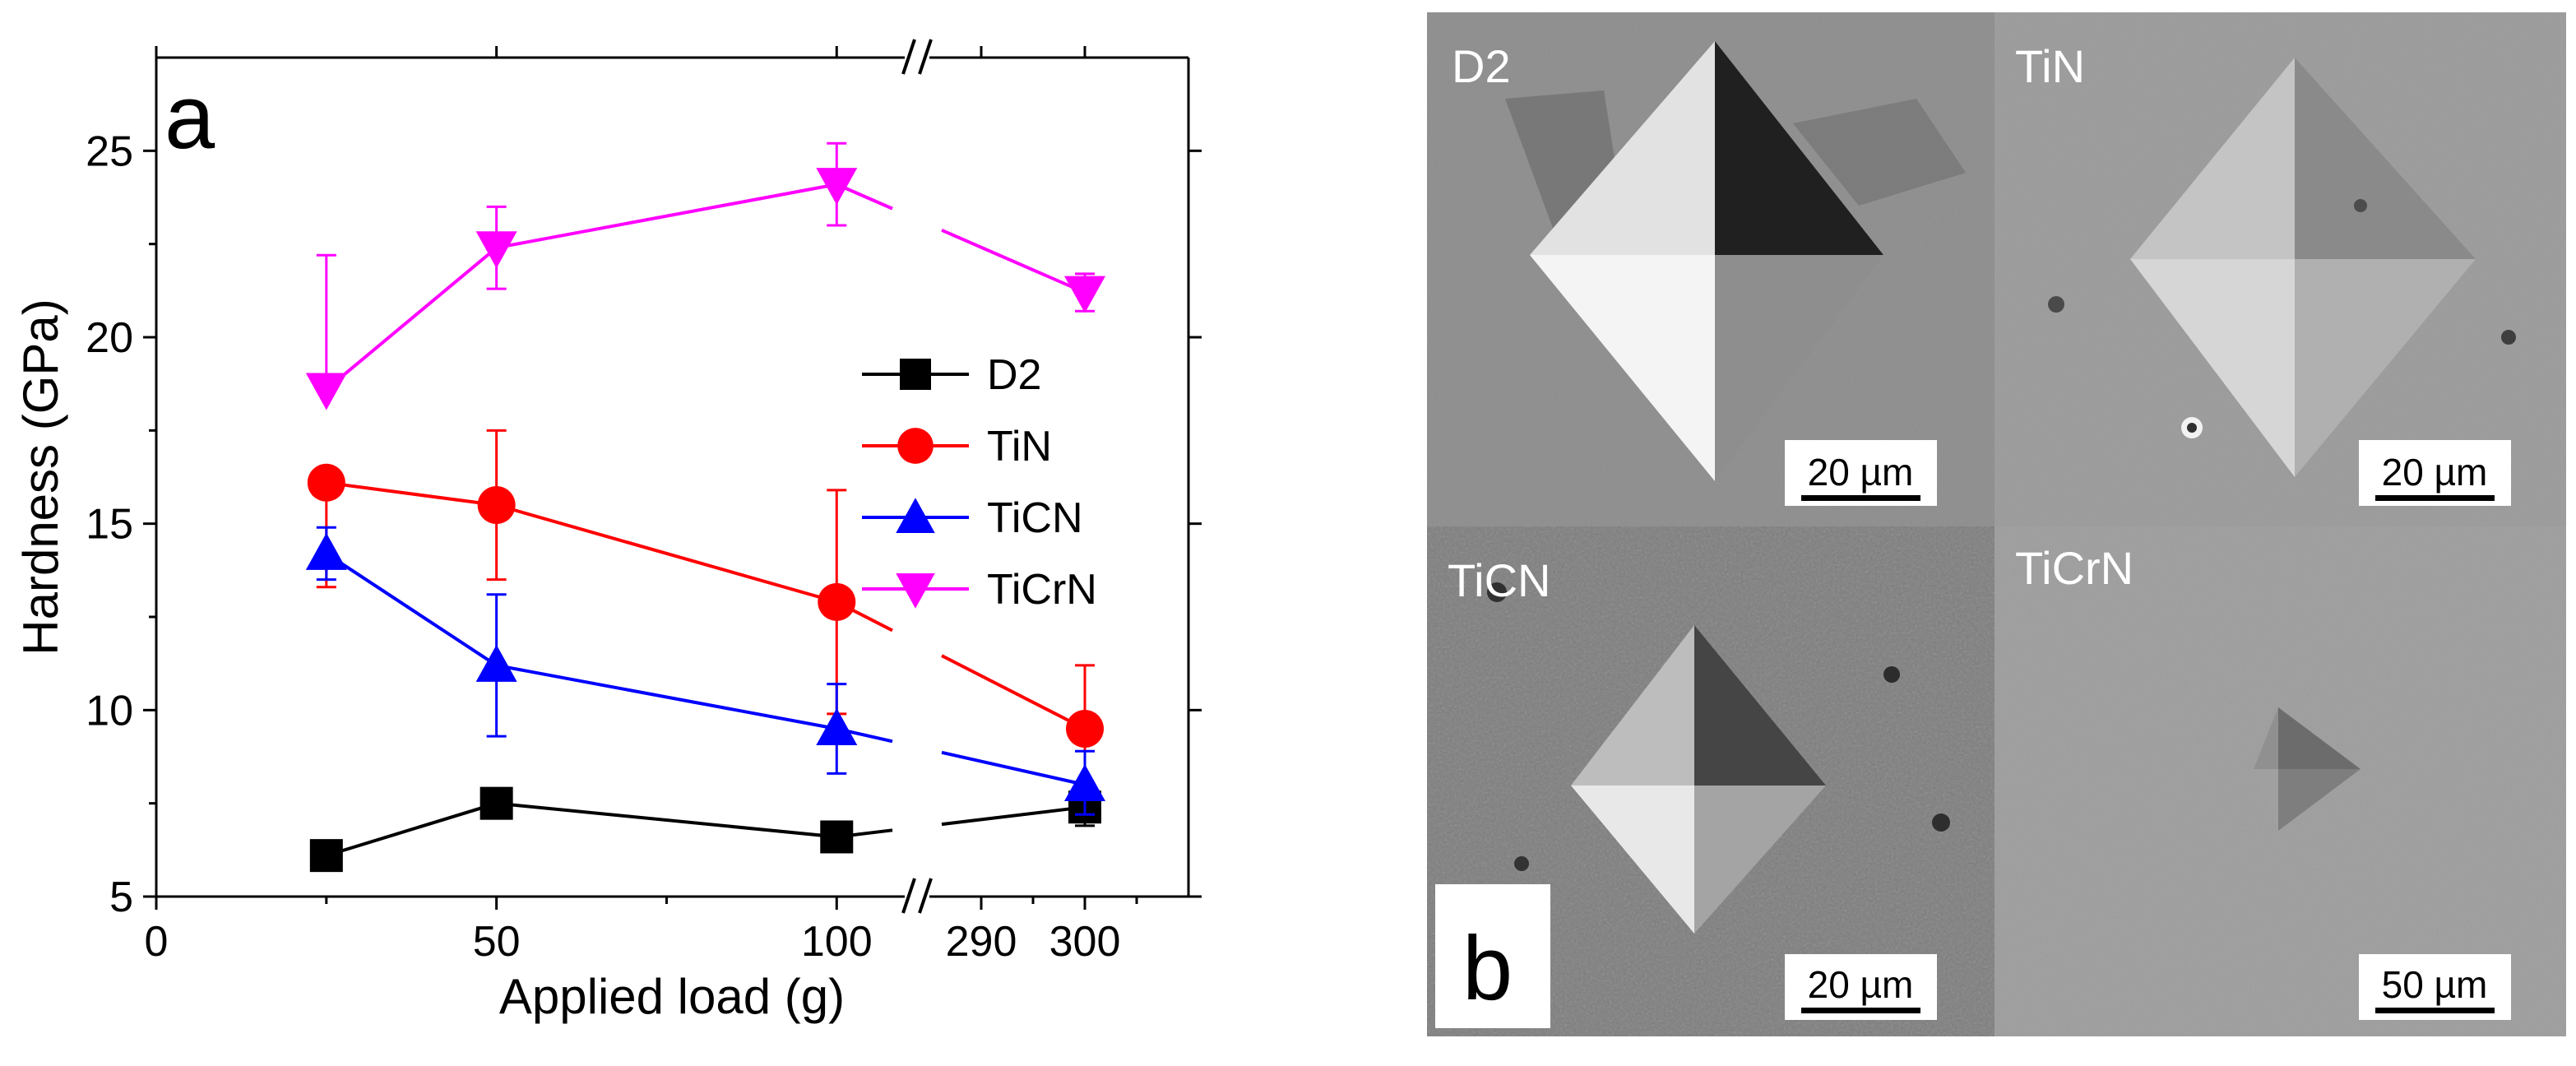  I want to click on axis-break-mark-top, so click(917, 57).